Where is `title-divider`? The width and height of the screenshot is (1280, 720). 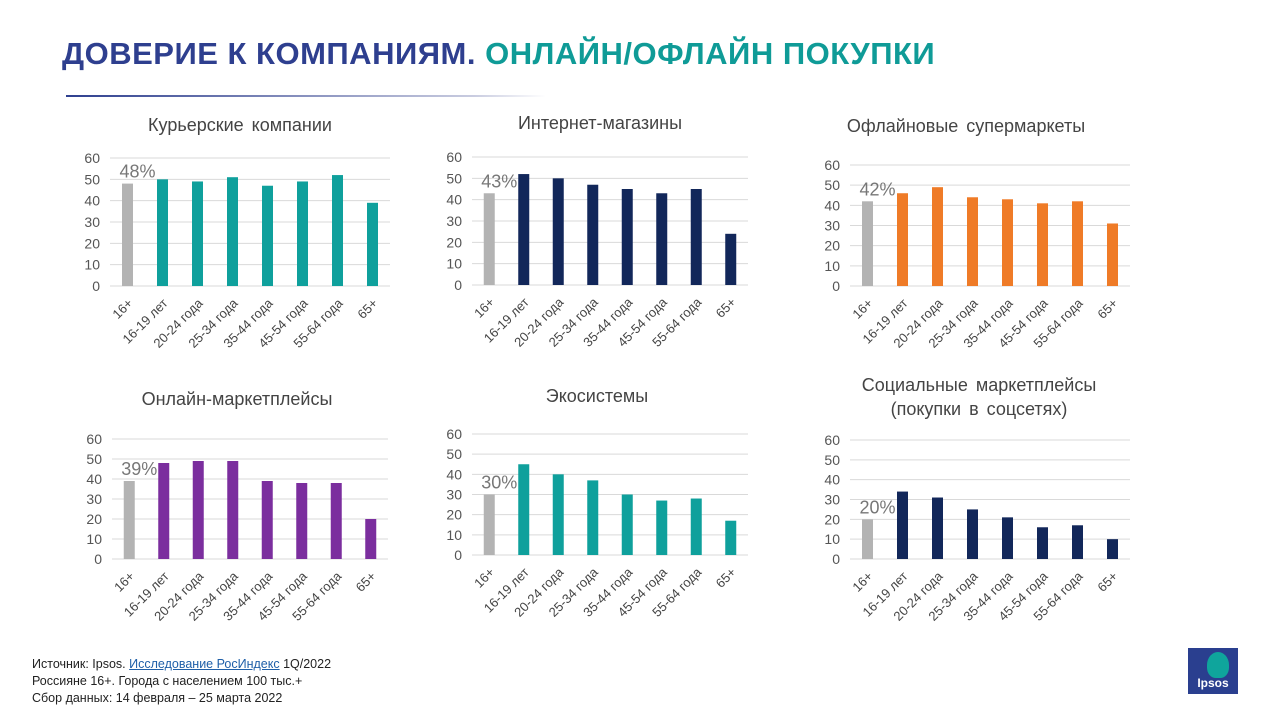 title-divider is located at coordinates (306, 96).